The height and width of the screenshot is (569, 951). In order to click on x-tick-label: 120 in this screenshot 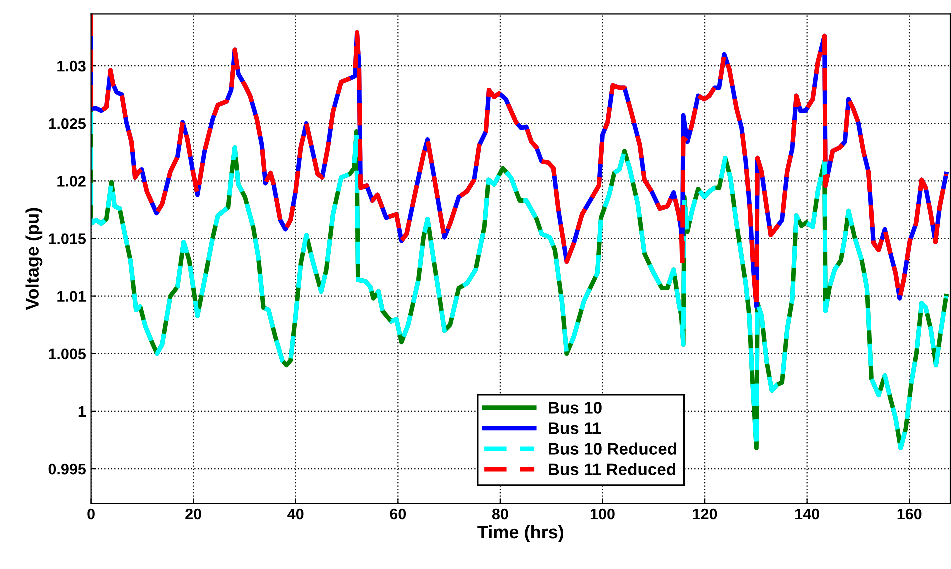, I will do `click(705, 514)`.